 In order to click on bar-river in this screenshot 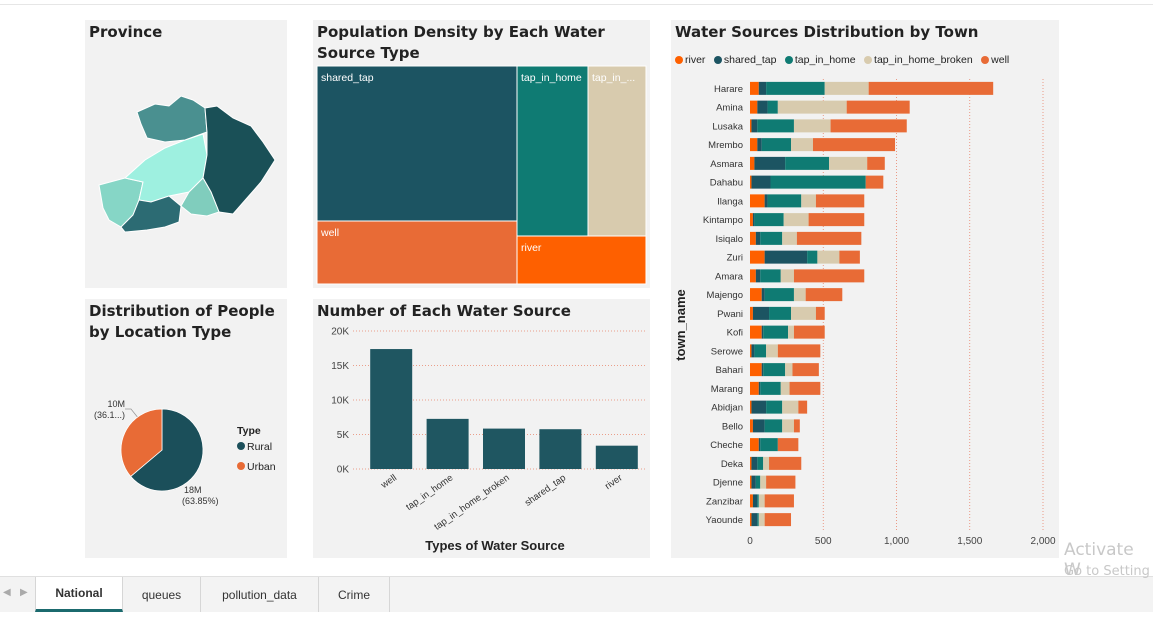, I will do `click(616, 457)`.